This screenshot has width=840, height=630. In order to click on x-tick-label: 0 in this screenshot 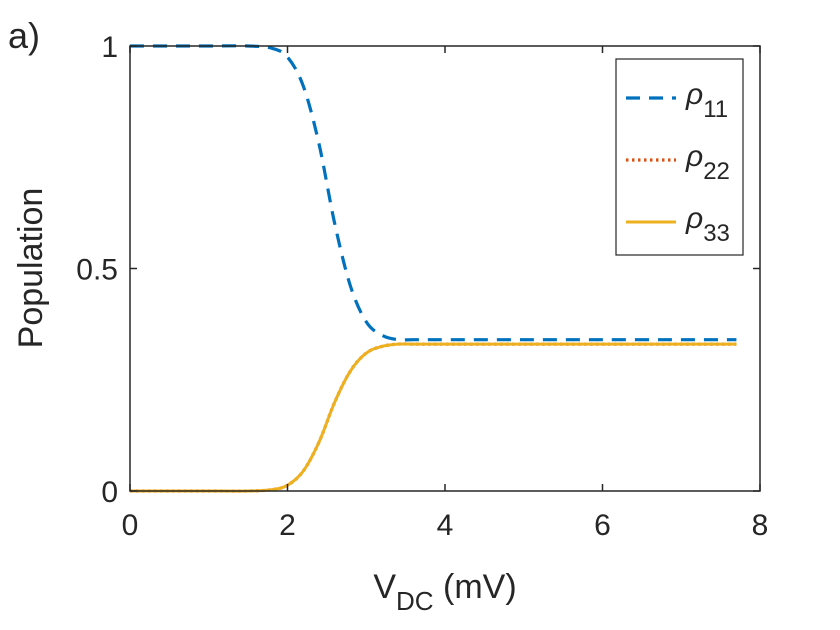, I will do `click(130, 525)`.